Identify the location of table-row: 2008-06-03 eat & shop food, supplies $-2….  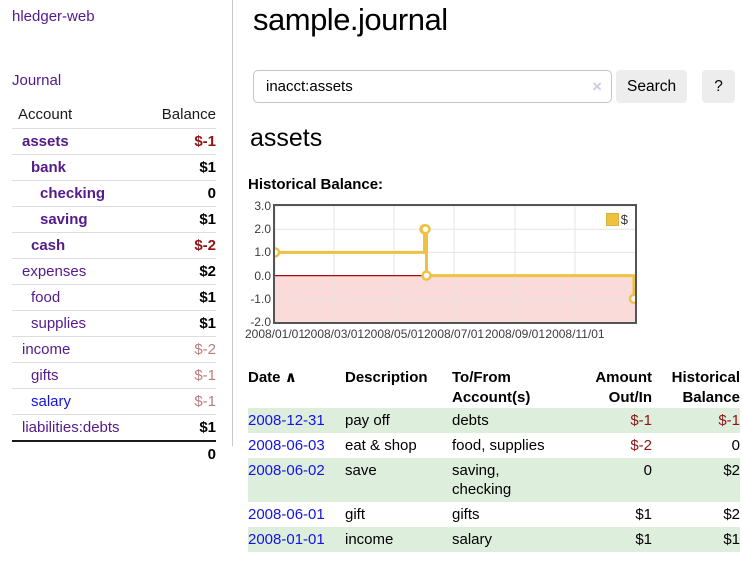
(494, 445).